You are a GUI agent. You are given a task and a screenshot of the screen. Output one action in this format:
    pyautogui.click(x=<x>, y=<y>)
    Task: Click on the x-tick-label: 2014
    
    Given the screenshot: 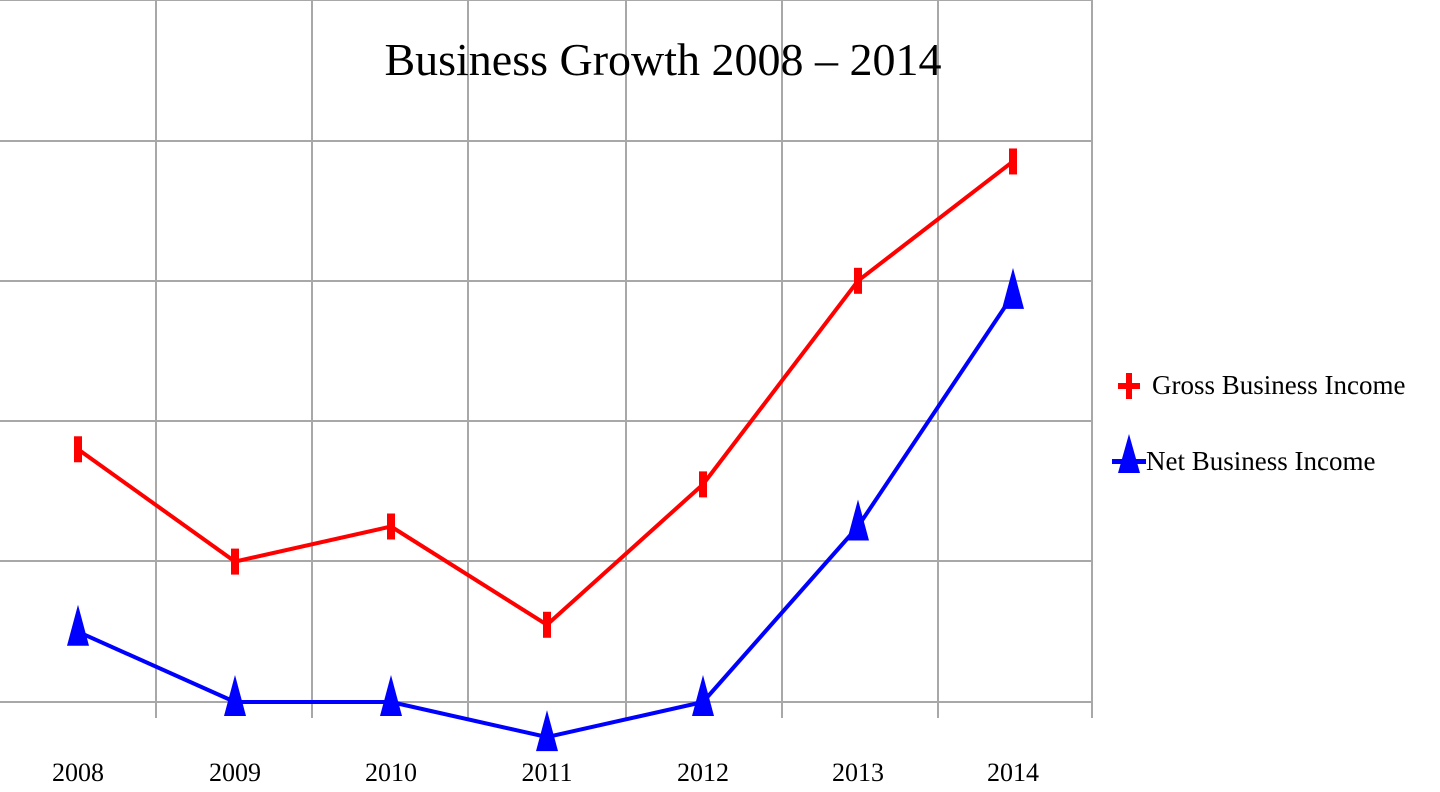 What is the action you would take?
    pyautogui.click(x=1013, y=772)
    